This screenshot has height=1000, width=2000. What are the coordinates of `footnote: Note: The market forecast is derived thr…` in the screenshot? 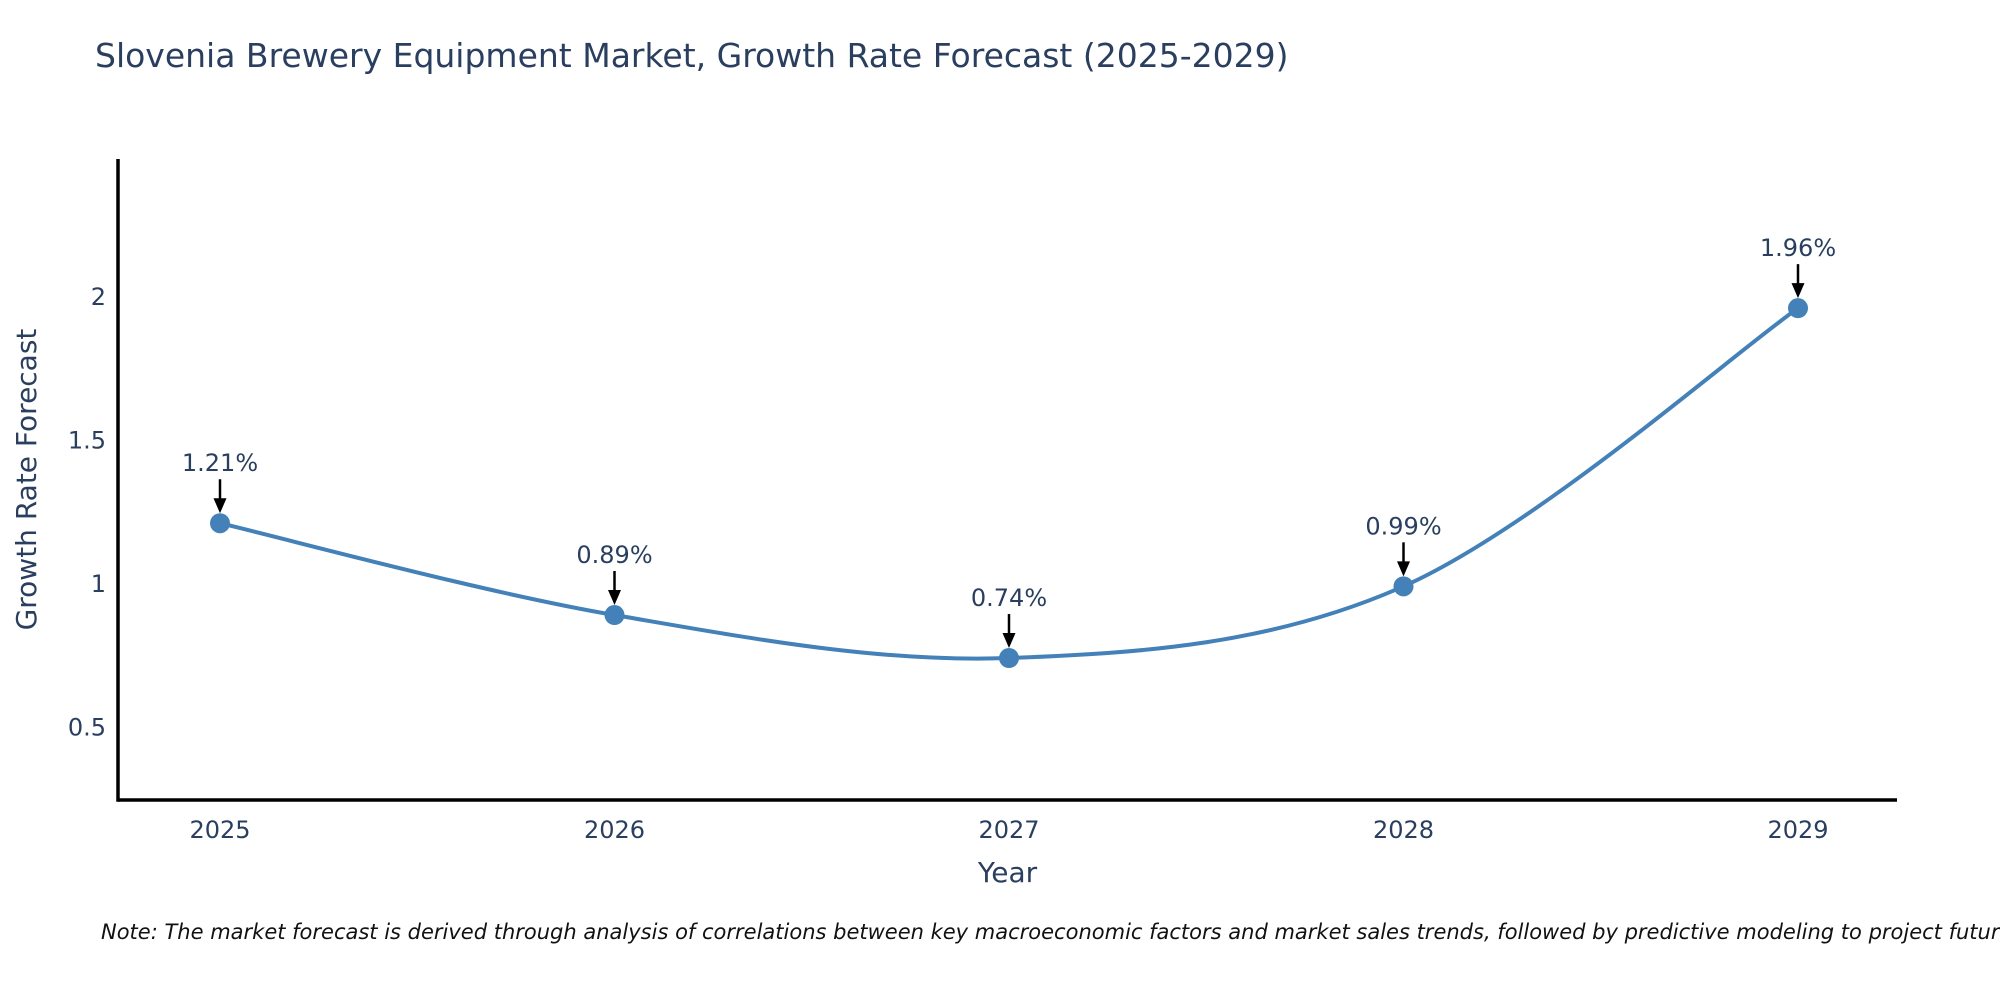 It's located at (1050, 932).